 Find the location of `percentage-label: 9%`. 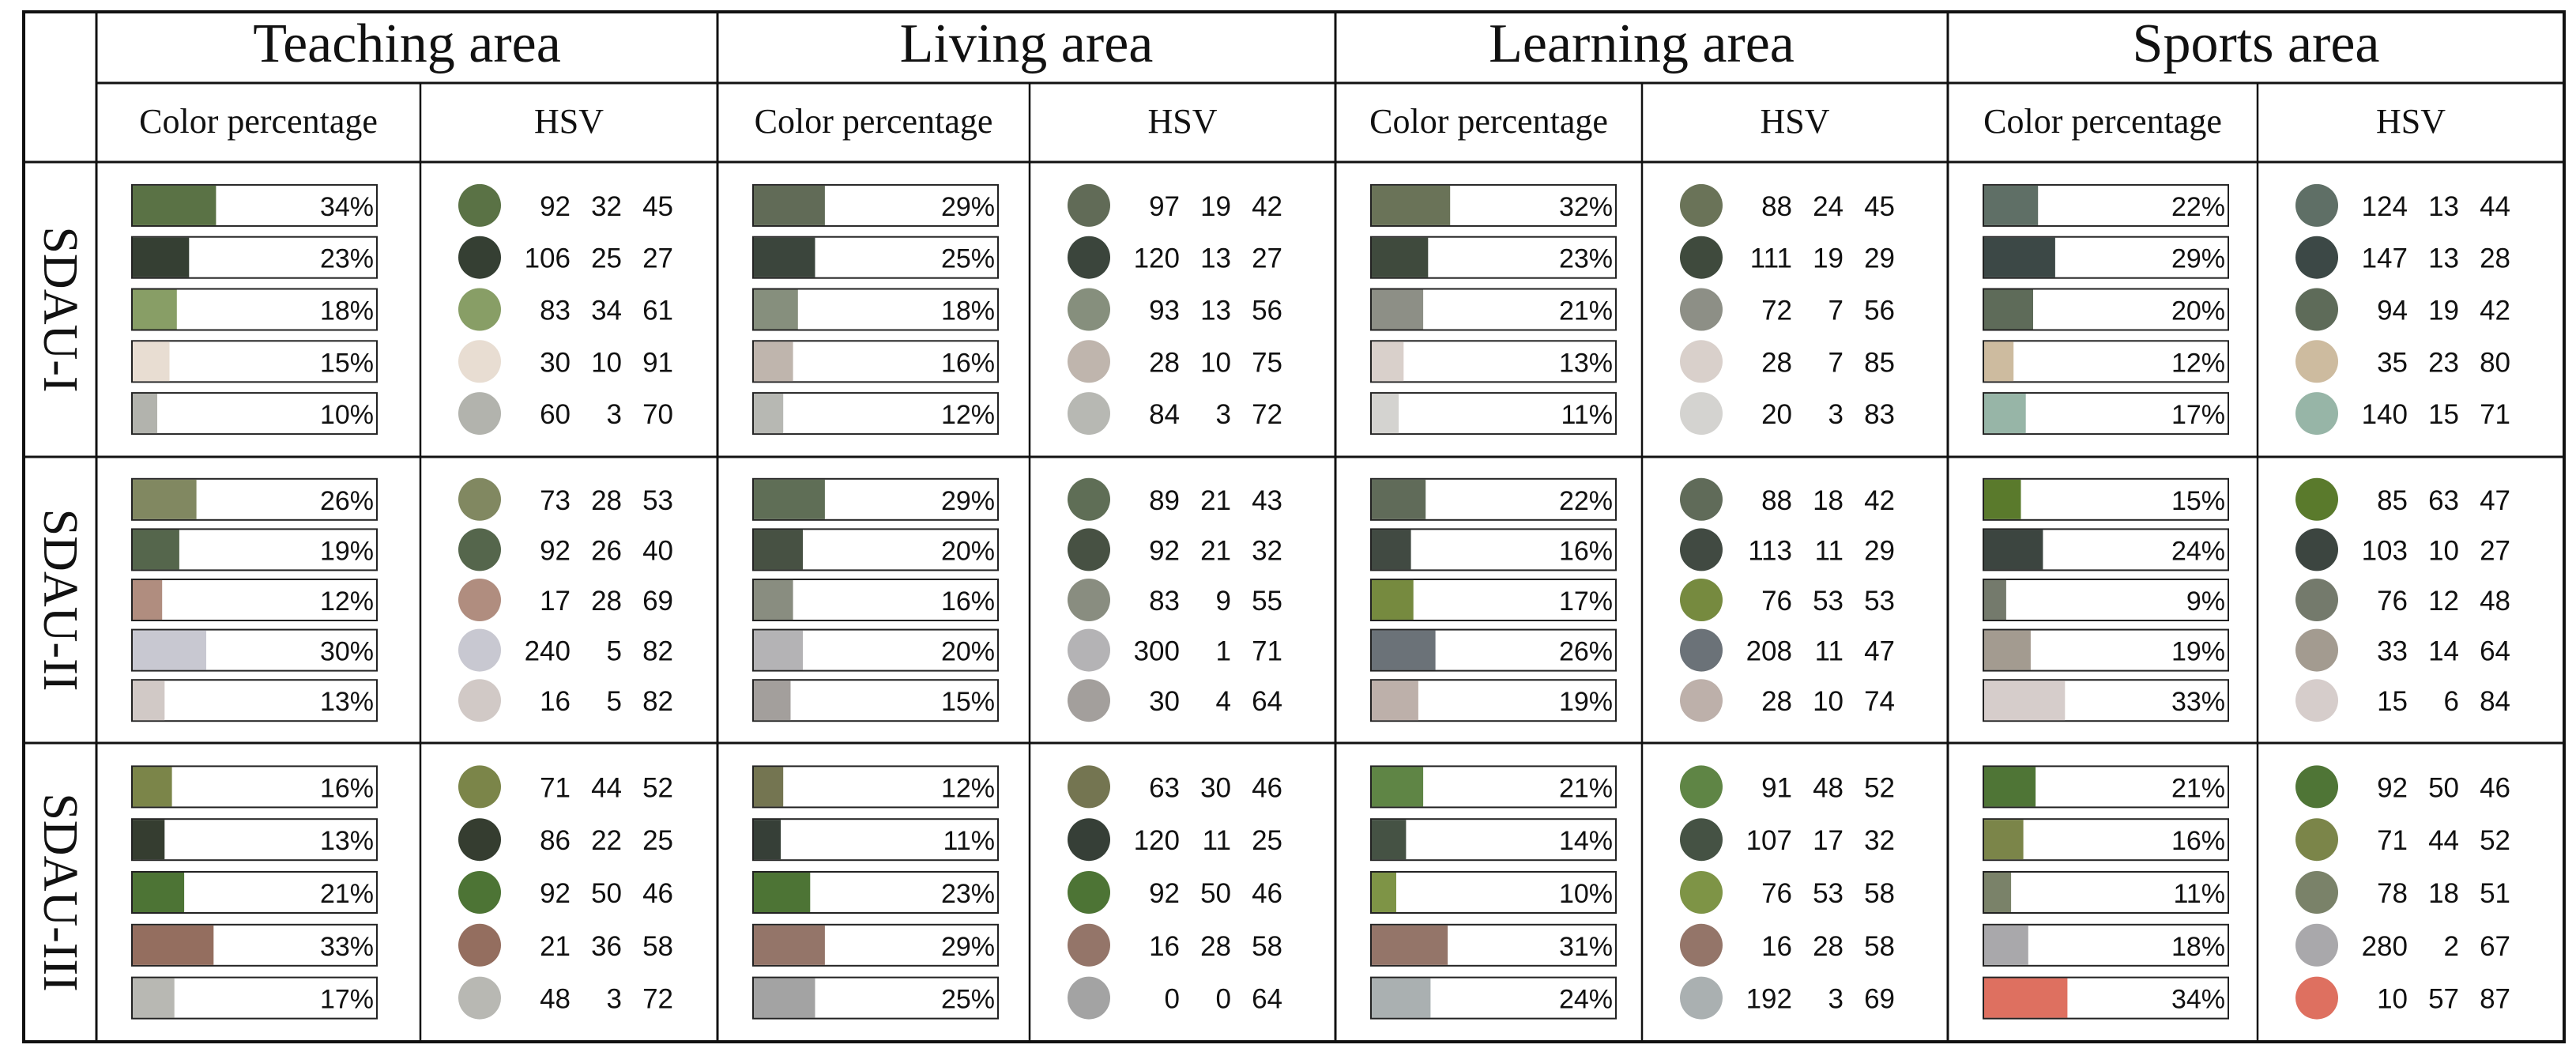

percentage-label: 9% is located at coordinates (2205, 601).